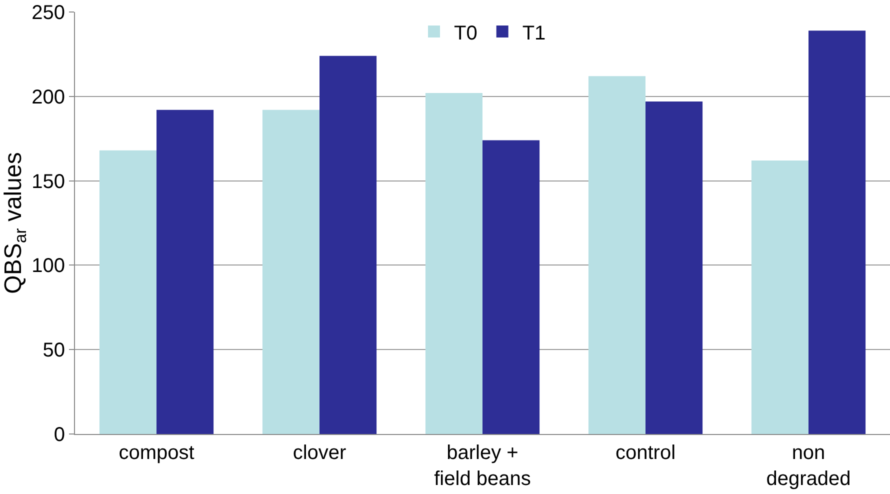 Image resolution: width=890 pixels, height=494 pixels. What do you see at coordinates (53, 351) in the screenshot?
I see `y-tick-label: 50` at bounding box center [53, 351].